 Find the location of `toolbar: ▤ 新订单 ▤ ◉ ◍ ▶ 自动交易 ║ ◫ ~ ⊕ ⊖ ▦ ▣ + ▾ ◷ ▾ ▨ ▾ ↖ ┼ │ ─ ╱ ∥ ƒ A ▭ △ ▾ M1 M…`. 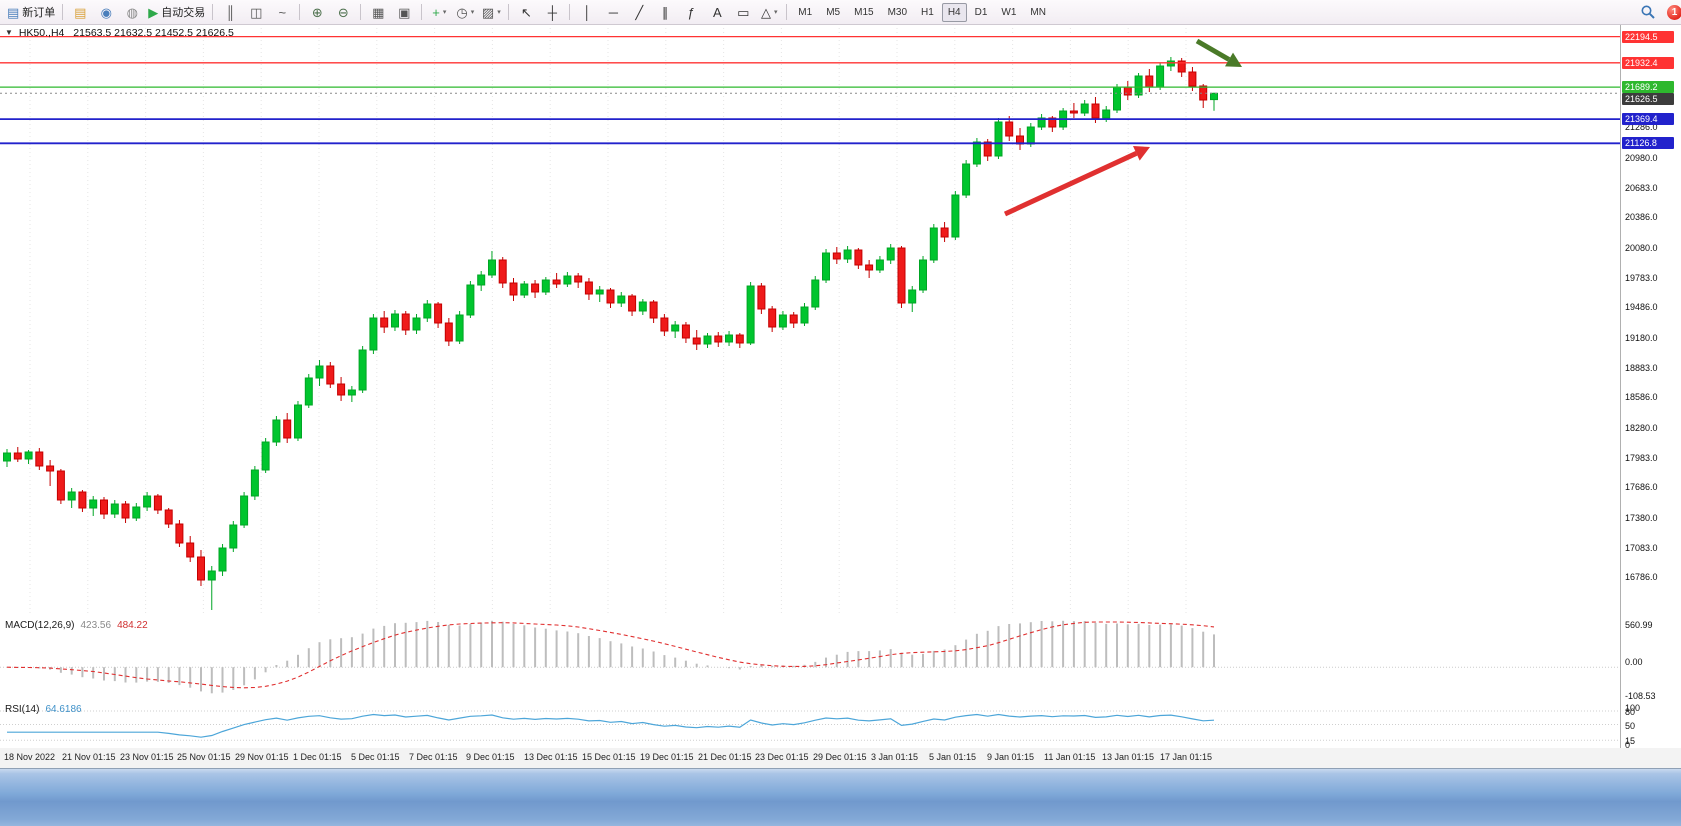

toolbar: ▤ 新订单 ▤ ◉ ◍ ▶ 自动交易 ║ ◫ ~ ⊕ ⊖ ▦ ▣ + ▾ ◷ ▾ ▨ ▾ ↖ ┼ │ ─ ╱ ∥ ƒ A ▭ △ ▾ M1 M… is located at coordinates (840, 12).